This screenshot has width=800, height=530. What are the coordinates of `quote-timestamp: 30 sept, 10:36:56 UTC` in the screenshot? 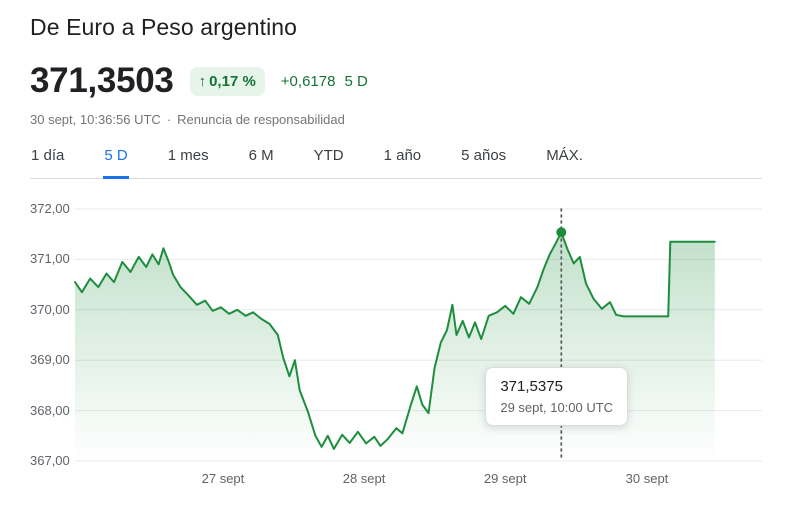 It's located at (95, 119).